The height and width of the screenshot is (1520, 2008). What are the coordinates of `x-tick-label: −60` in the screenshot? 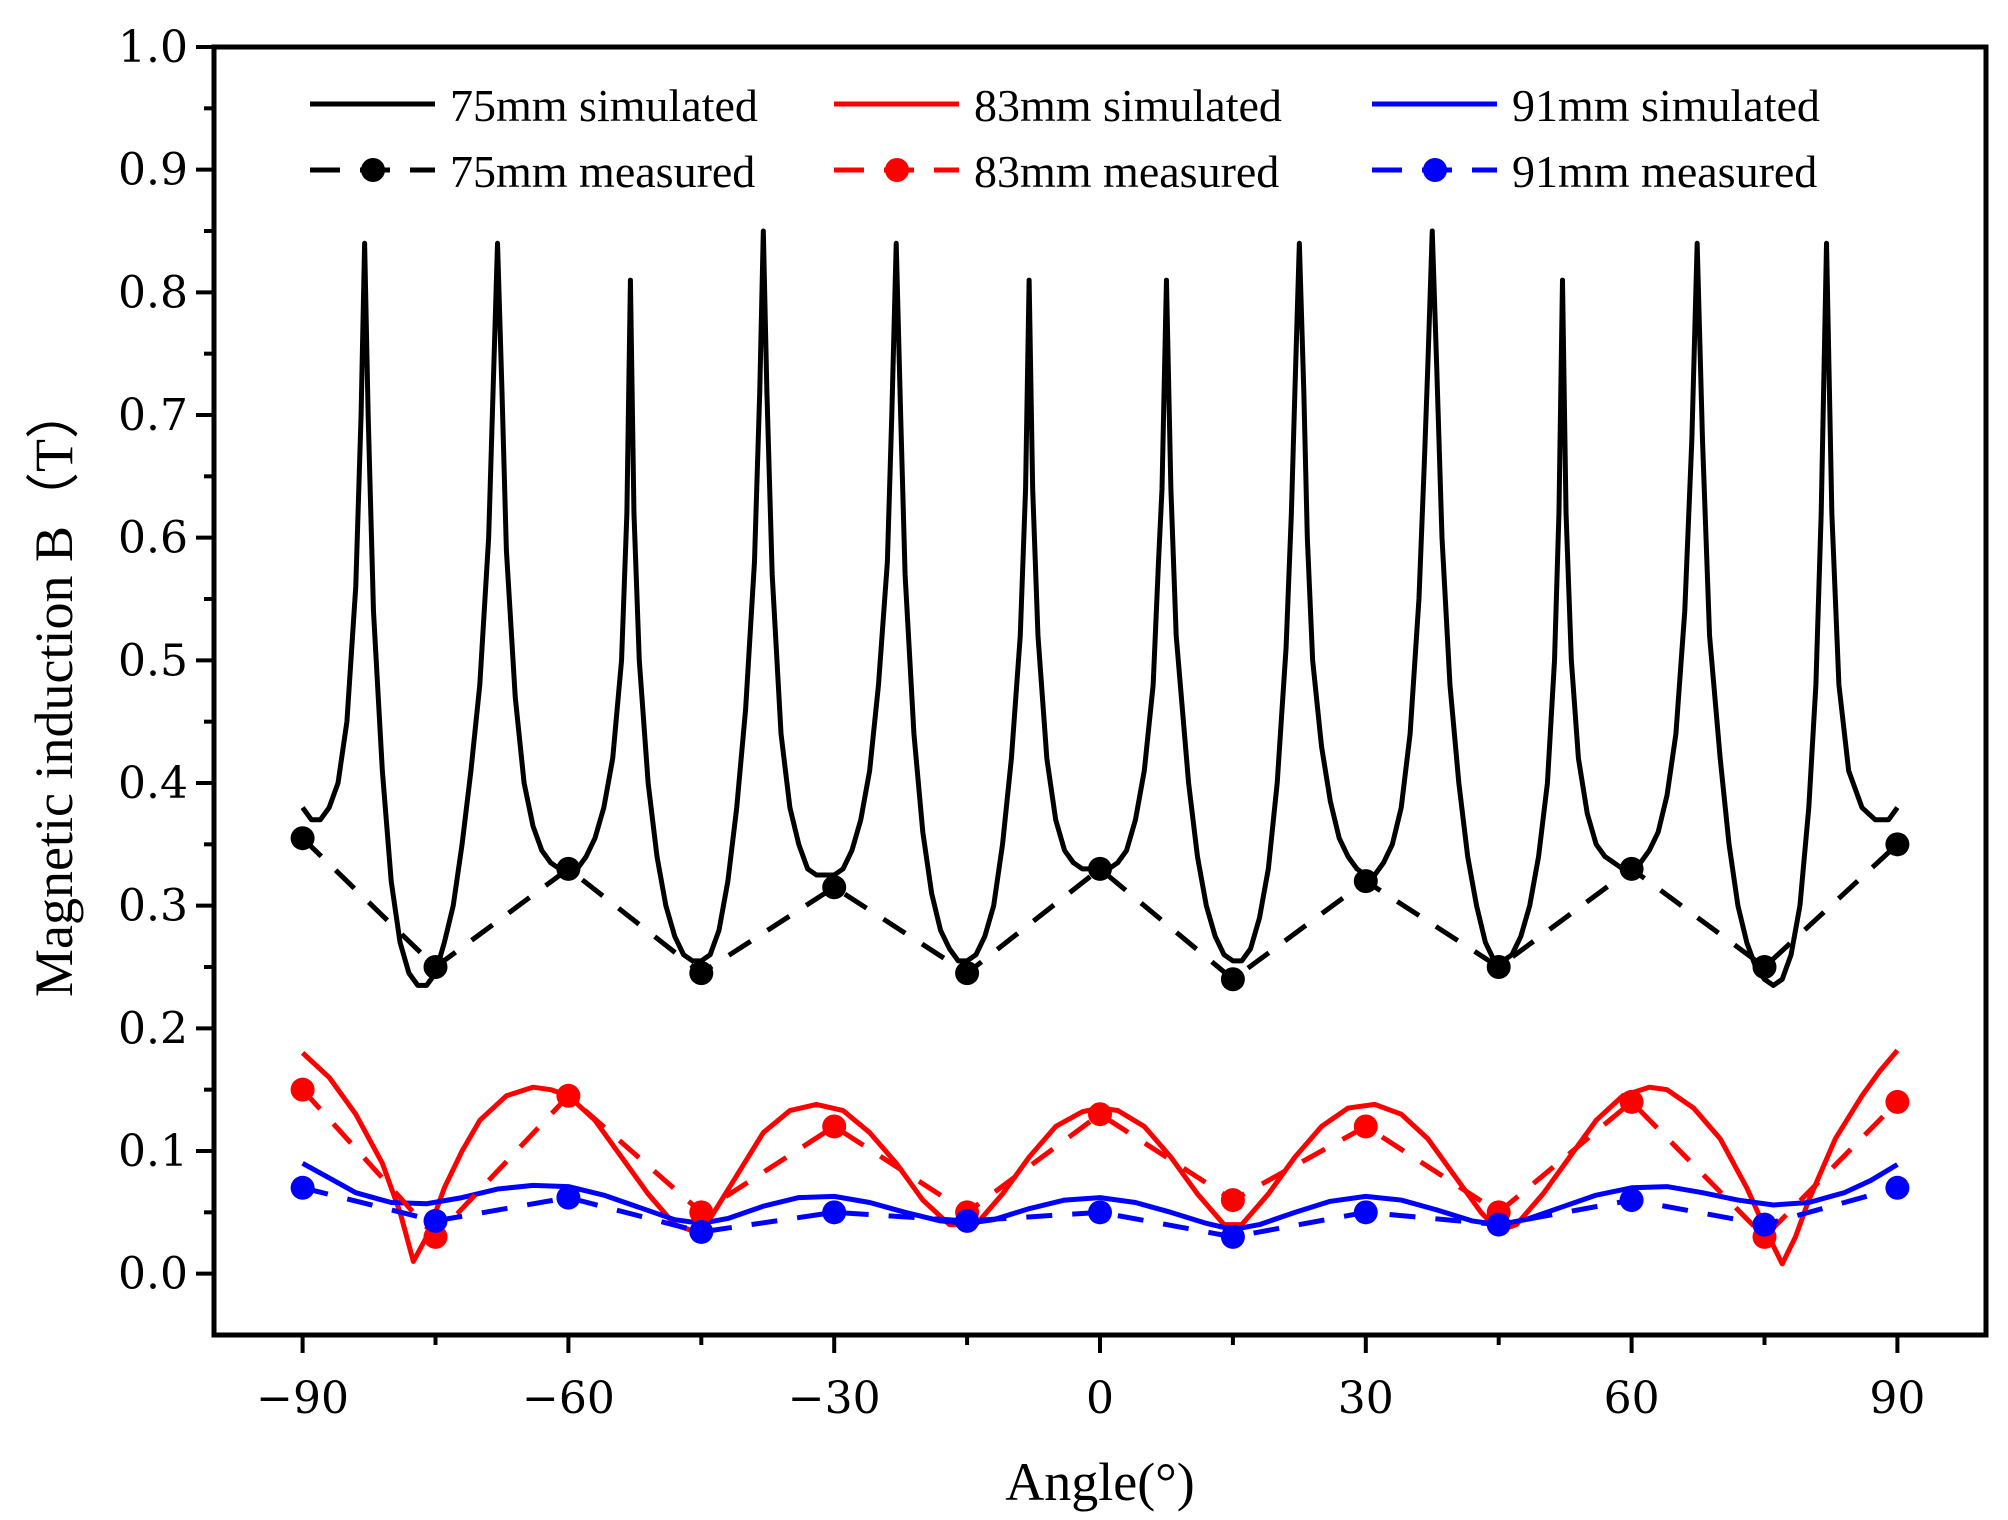 It's located at (568, 1398).